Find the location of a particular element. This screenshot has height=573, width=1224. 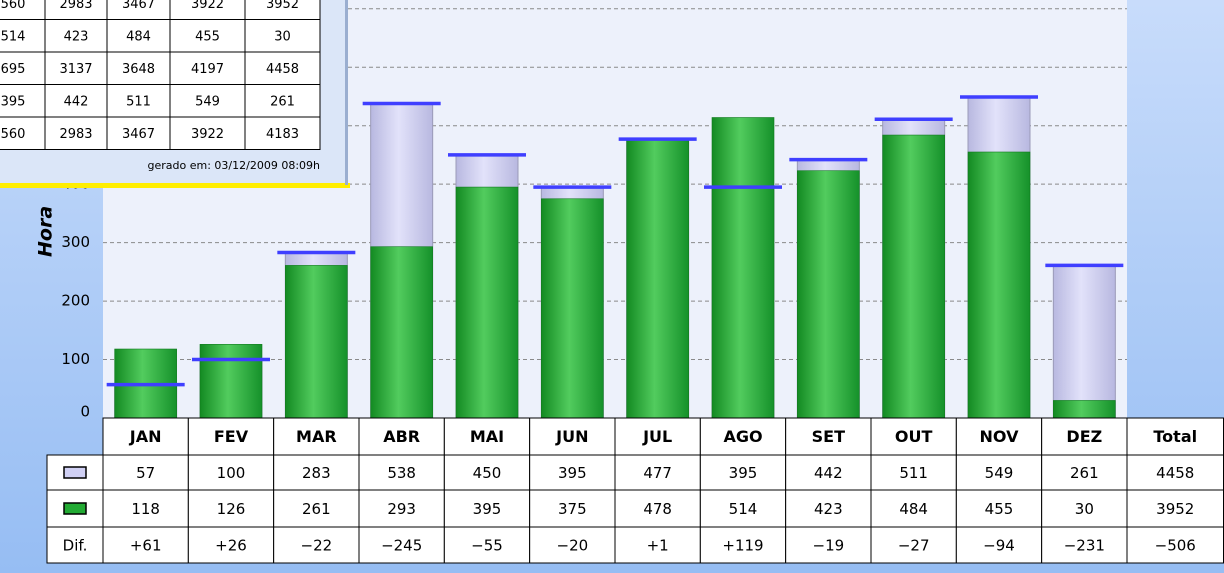

overlay-text: 442 is located at coordinates (76, 101).